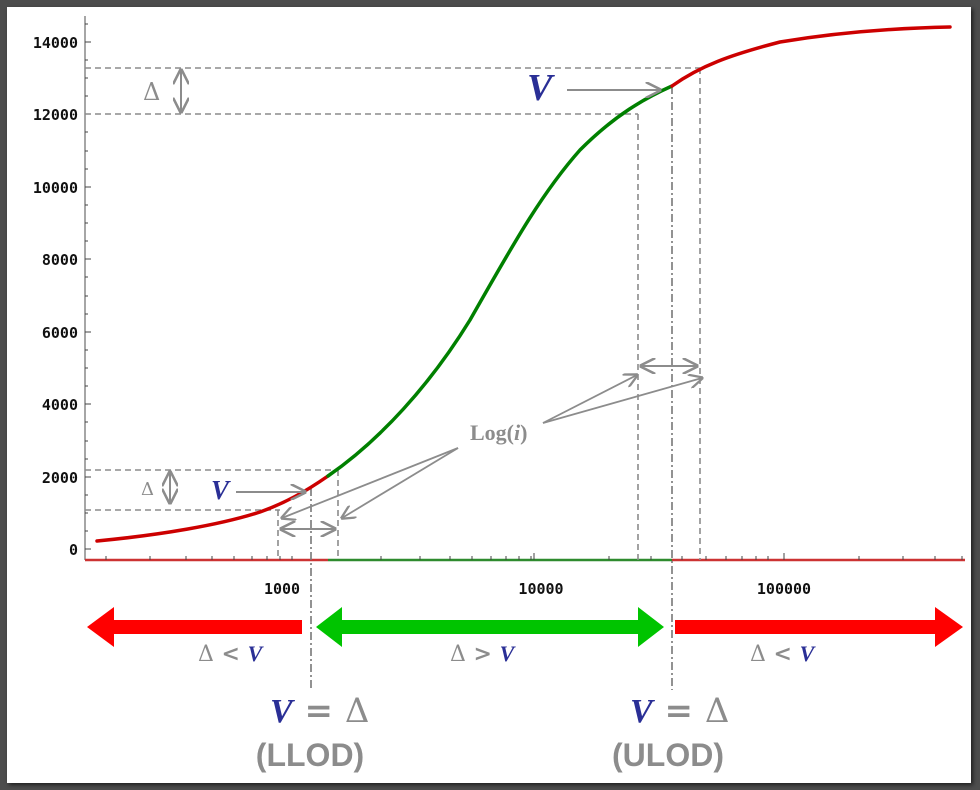 The width and height of the screenshot is (980, 790). I want to click on x-axis: 1000 10000 100000, so click(525, 575).